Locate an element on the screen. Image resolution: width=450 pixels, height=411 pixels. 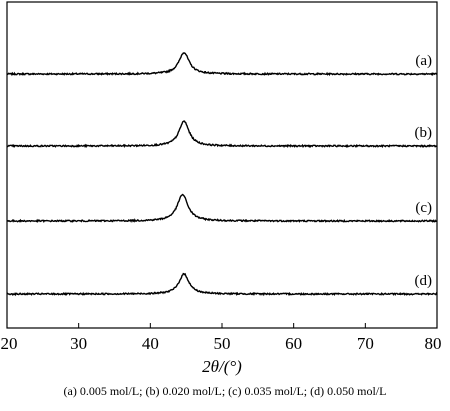
series-line-c is located at coordinates (222, 208).